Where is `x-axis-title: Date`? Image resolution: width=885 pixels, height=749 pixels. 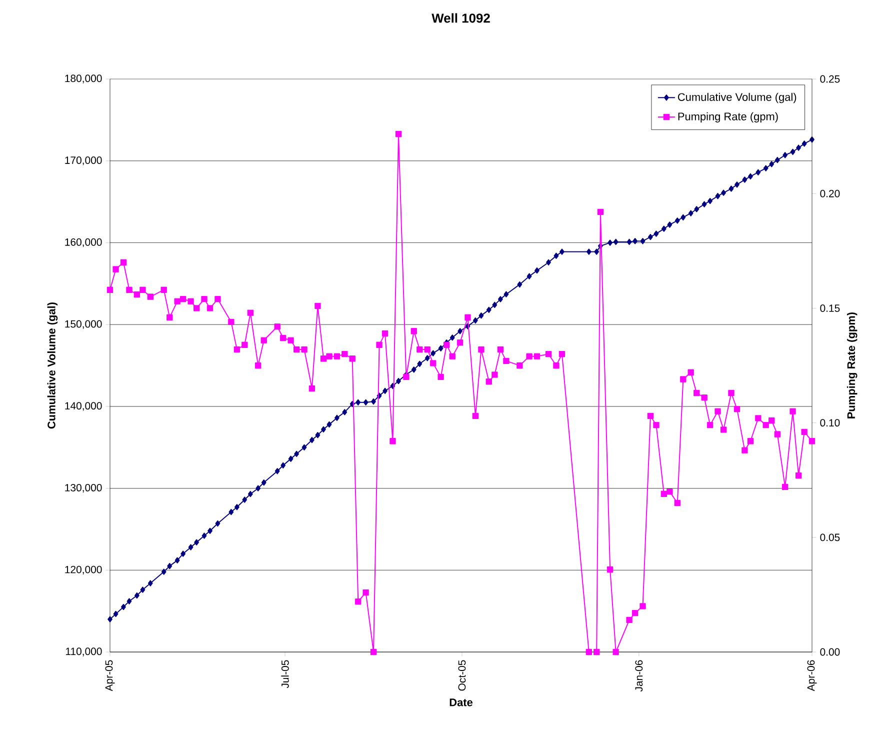
x-axis-title: Date is located at coordinates (461, 702).